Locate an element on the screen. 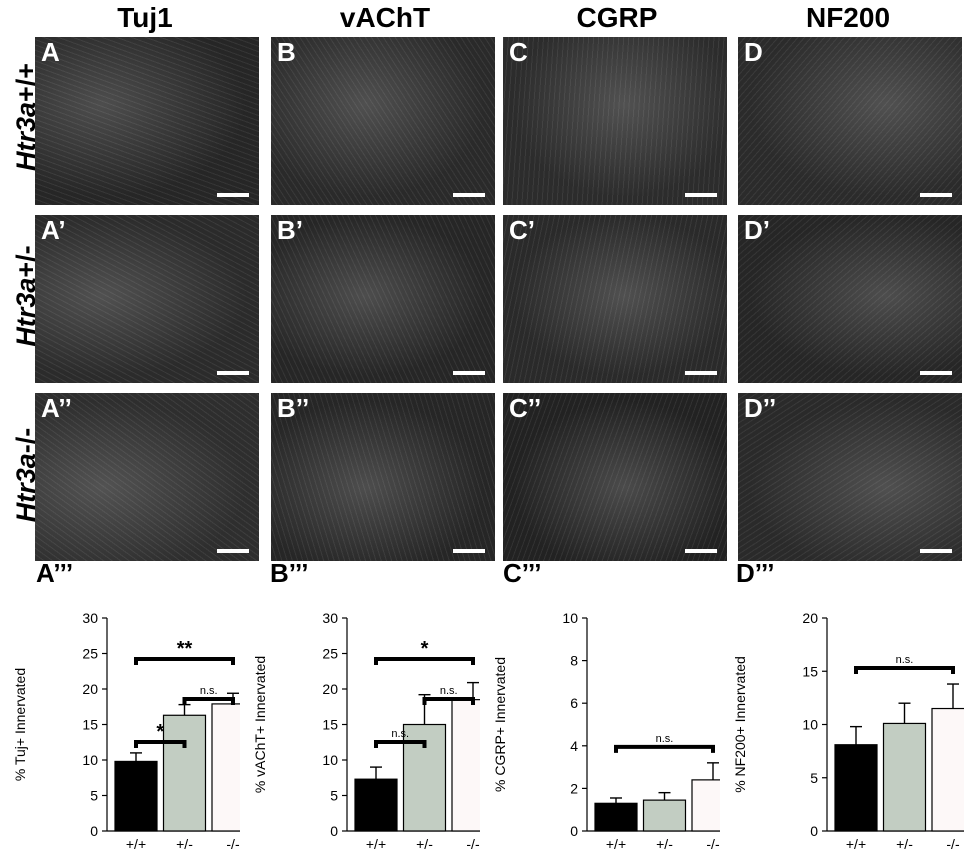 This screenshot has height=855, width=964. panel-label: B’’ is located at coordinates (293, 408).